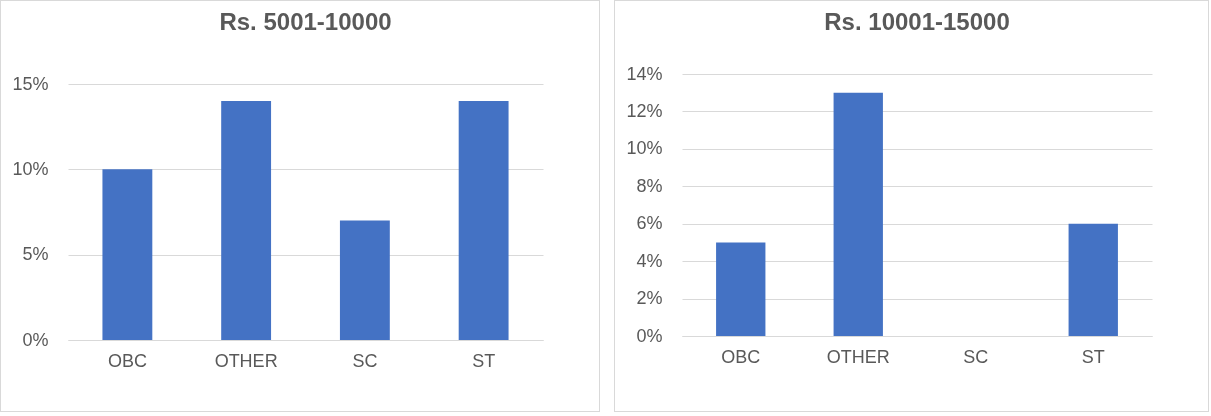 The image size is (1211, 416). Describe the element at coordinates (305, 21) in the screenshot. I see `chart-title: Rs. 5001-10000` at that location.